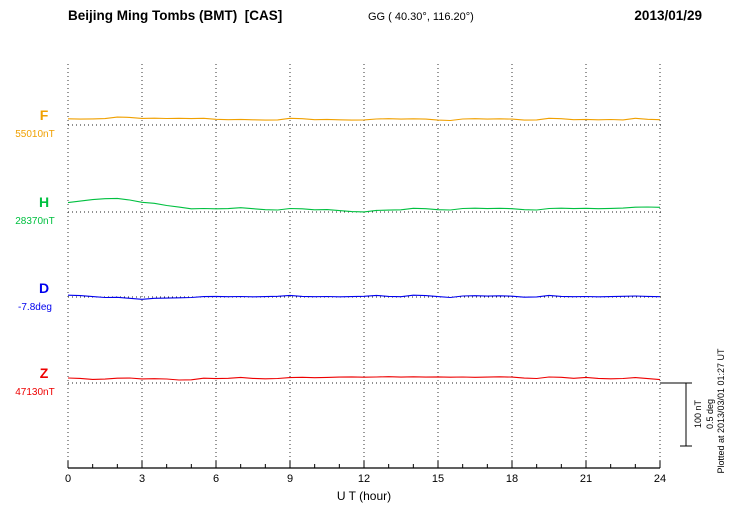 The height and width of the screenshot is (520, 730). Describe the element at coordinates (364, 119) in the screenshot. I see `trace-f` at that location.